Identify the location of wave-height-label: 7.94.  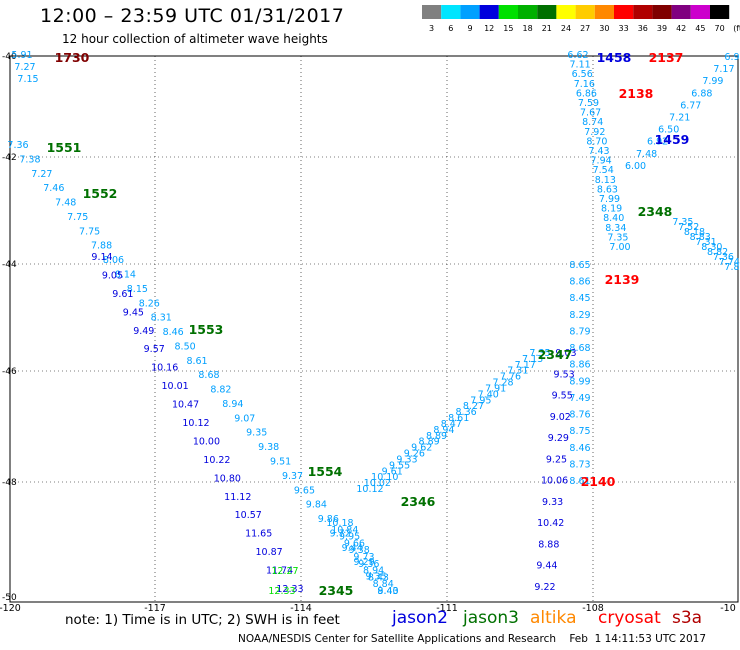
(601, 161).